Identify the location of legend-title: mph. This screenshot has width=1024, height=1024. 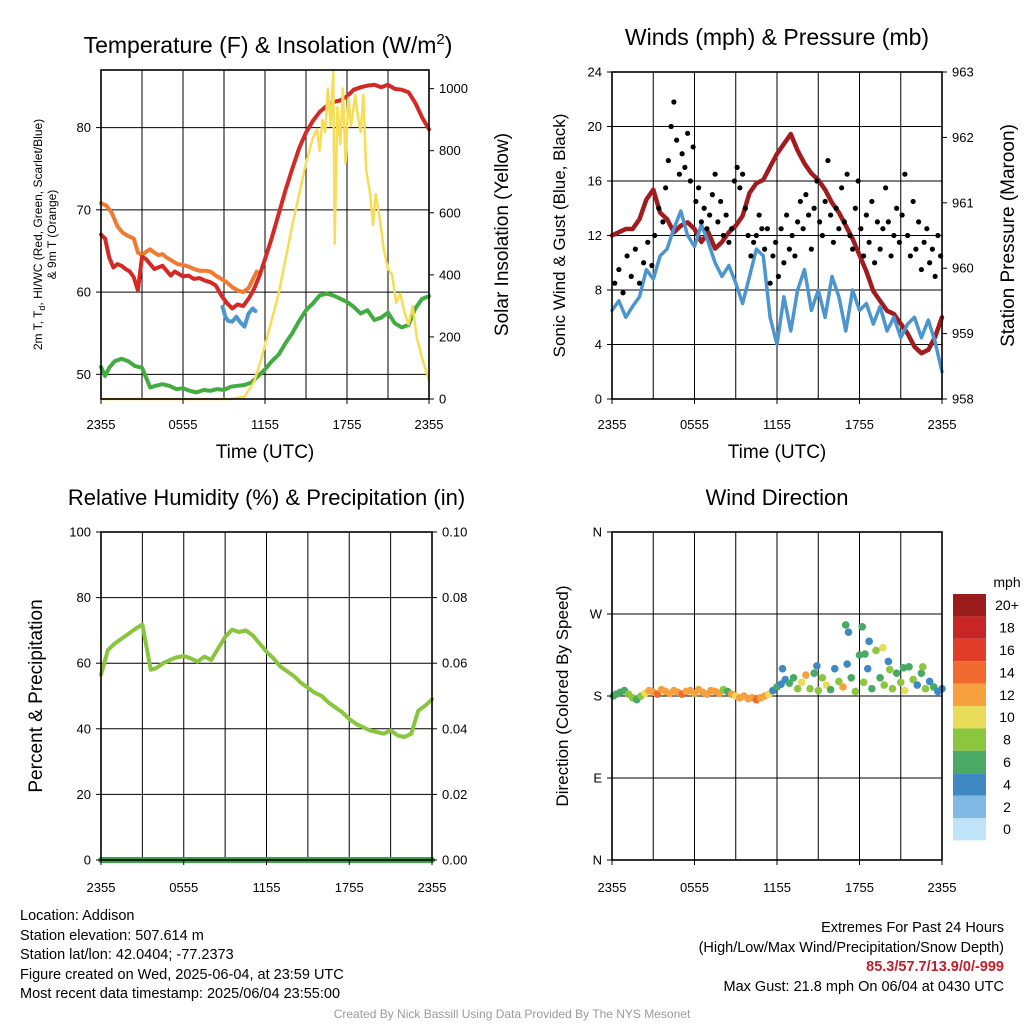
(1006, 582).